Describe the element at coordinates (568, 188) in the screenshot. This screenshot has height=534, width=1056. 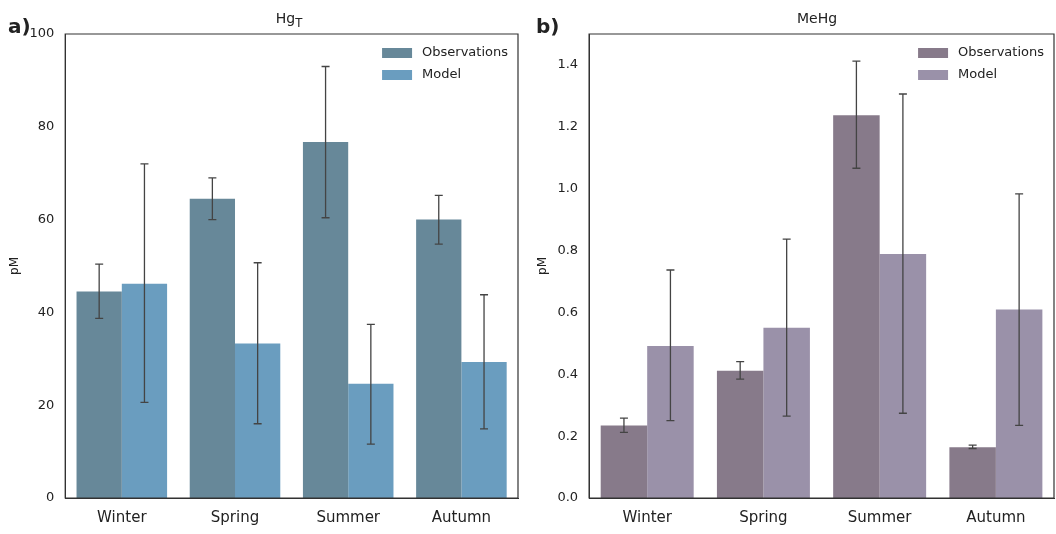
I see `y-tick-label: 1.0` at that location.